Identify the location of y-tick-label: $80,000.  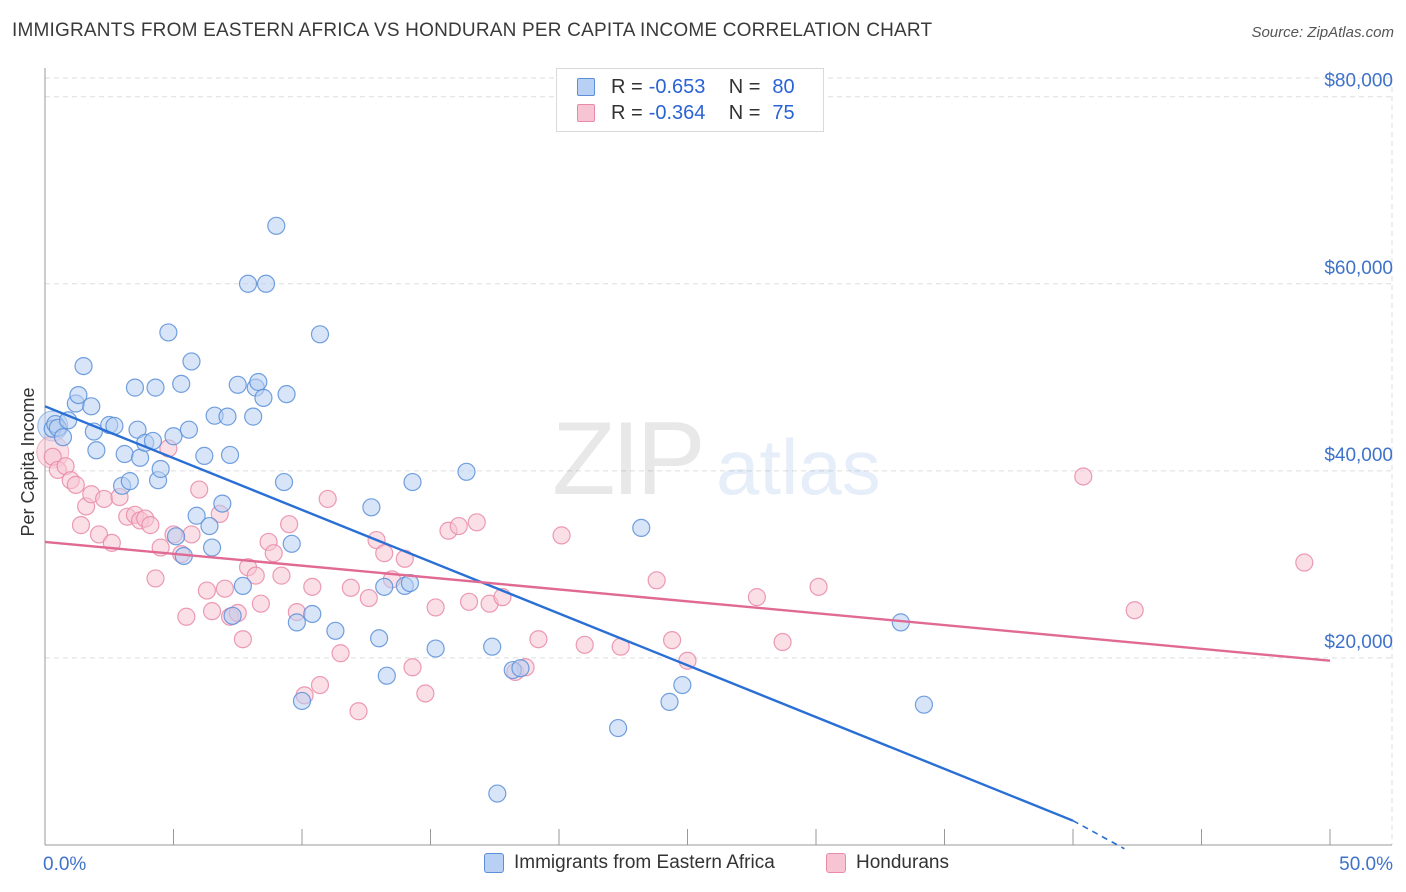
(1358, 81).